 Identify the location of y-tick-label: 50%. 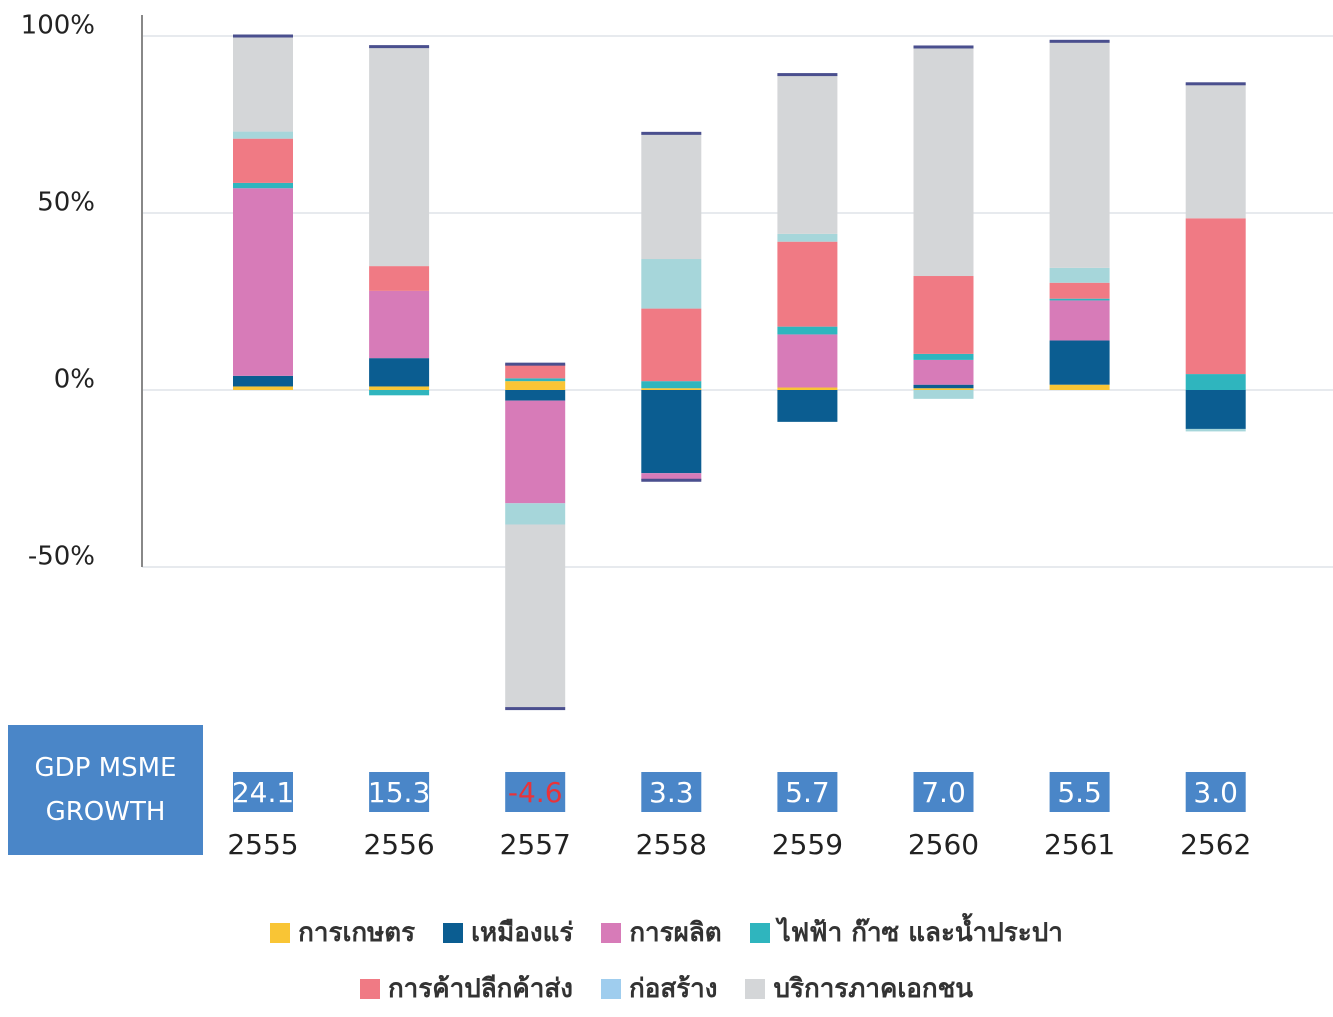
(66, 203).